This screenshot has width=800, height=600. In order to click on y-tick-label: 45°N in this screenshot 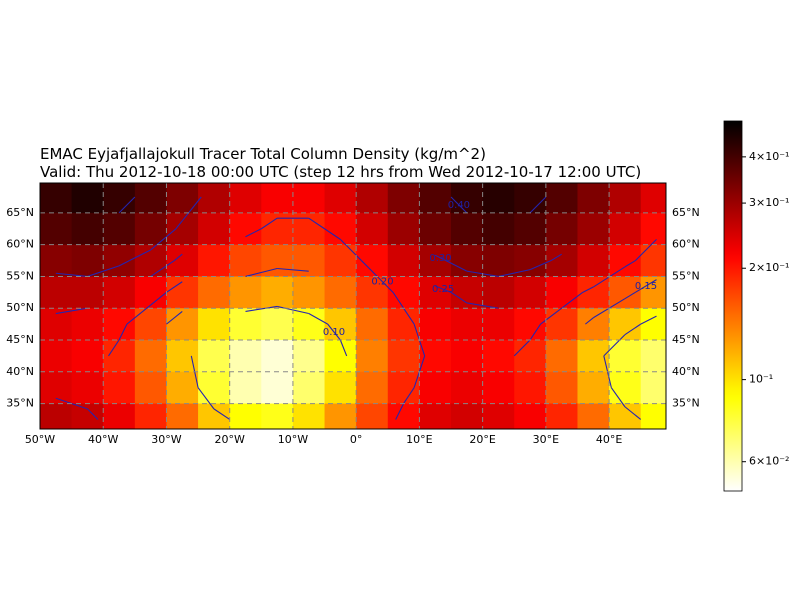, I will do `click(20, 339)`.